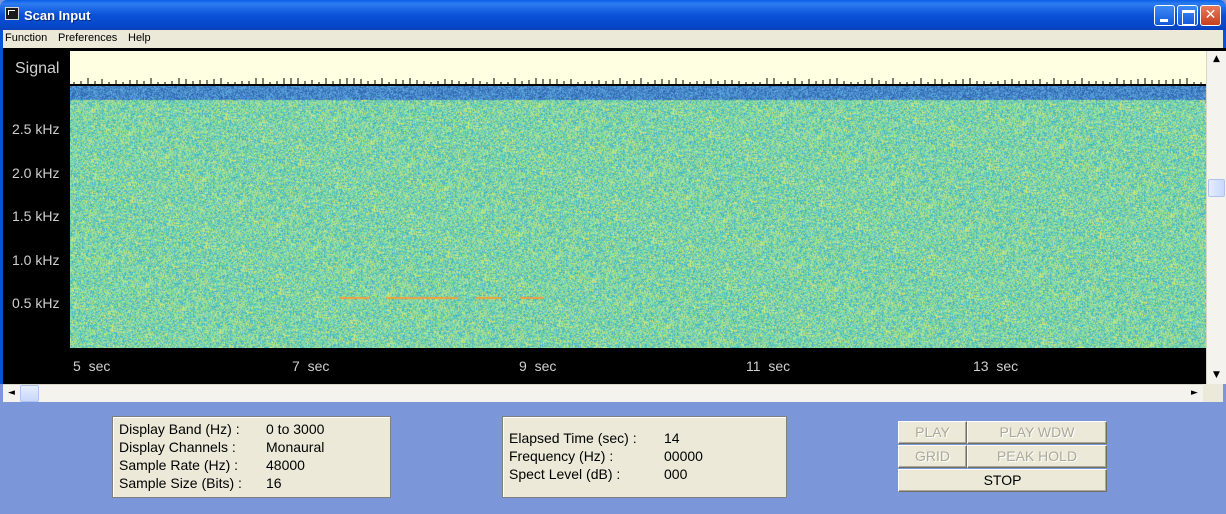 The height and width of the screenshot is (514, 1226). I want to click on sample-rate-label: Sample Rate (Hz) :, so click(179, 465).